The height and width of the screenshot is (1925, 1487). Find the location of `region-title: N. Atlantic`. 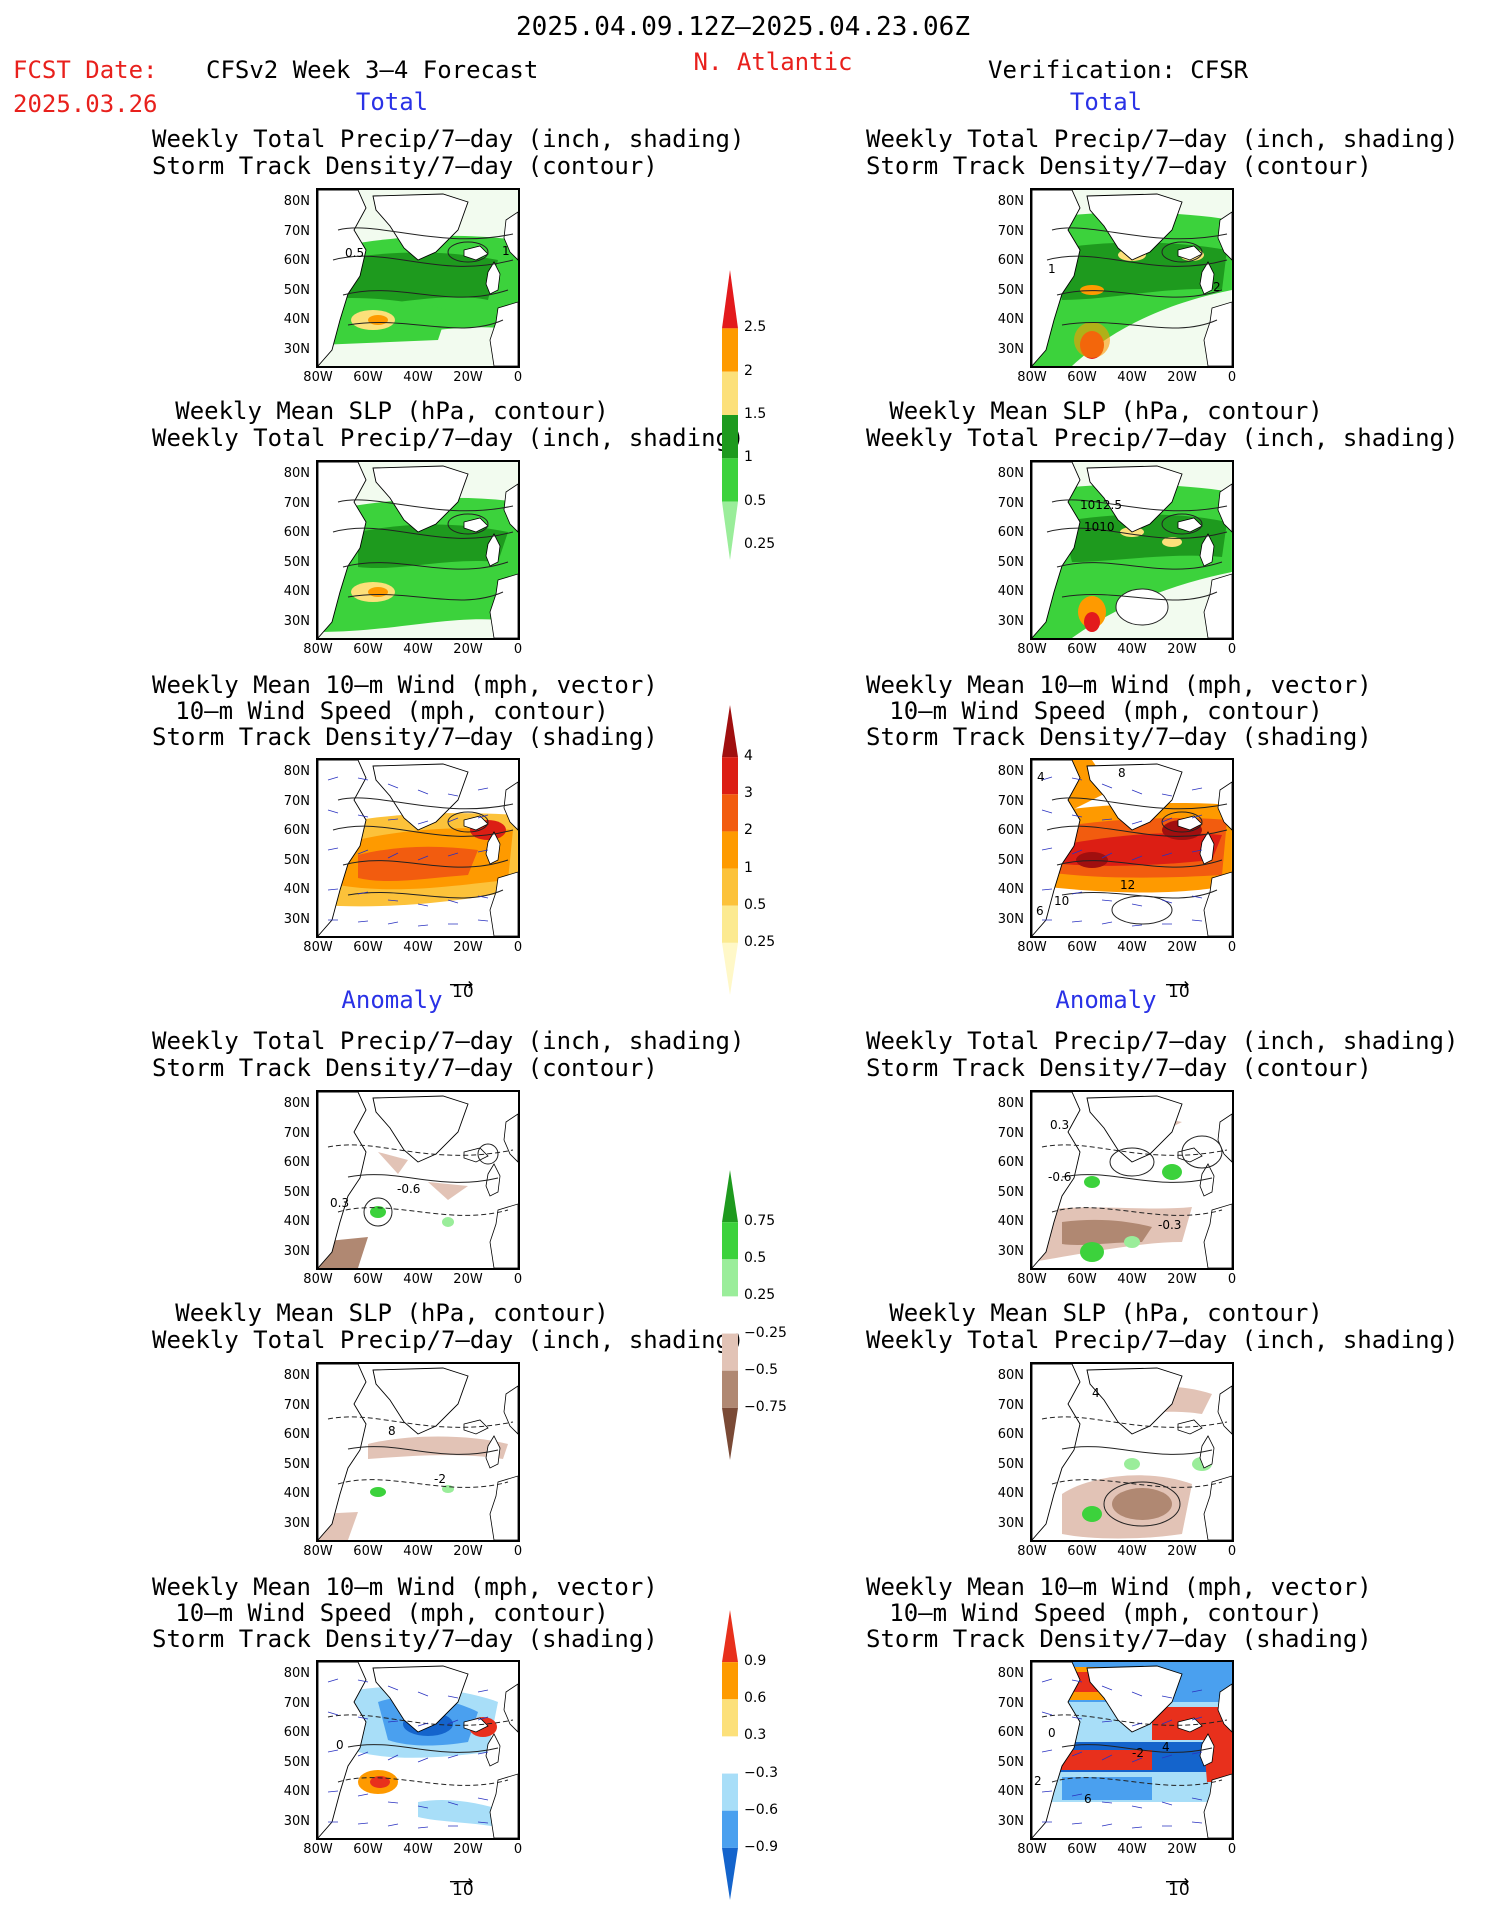

region-title: N. Atlantic is located at coordinates (773, 62).